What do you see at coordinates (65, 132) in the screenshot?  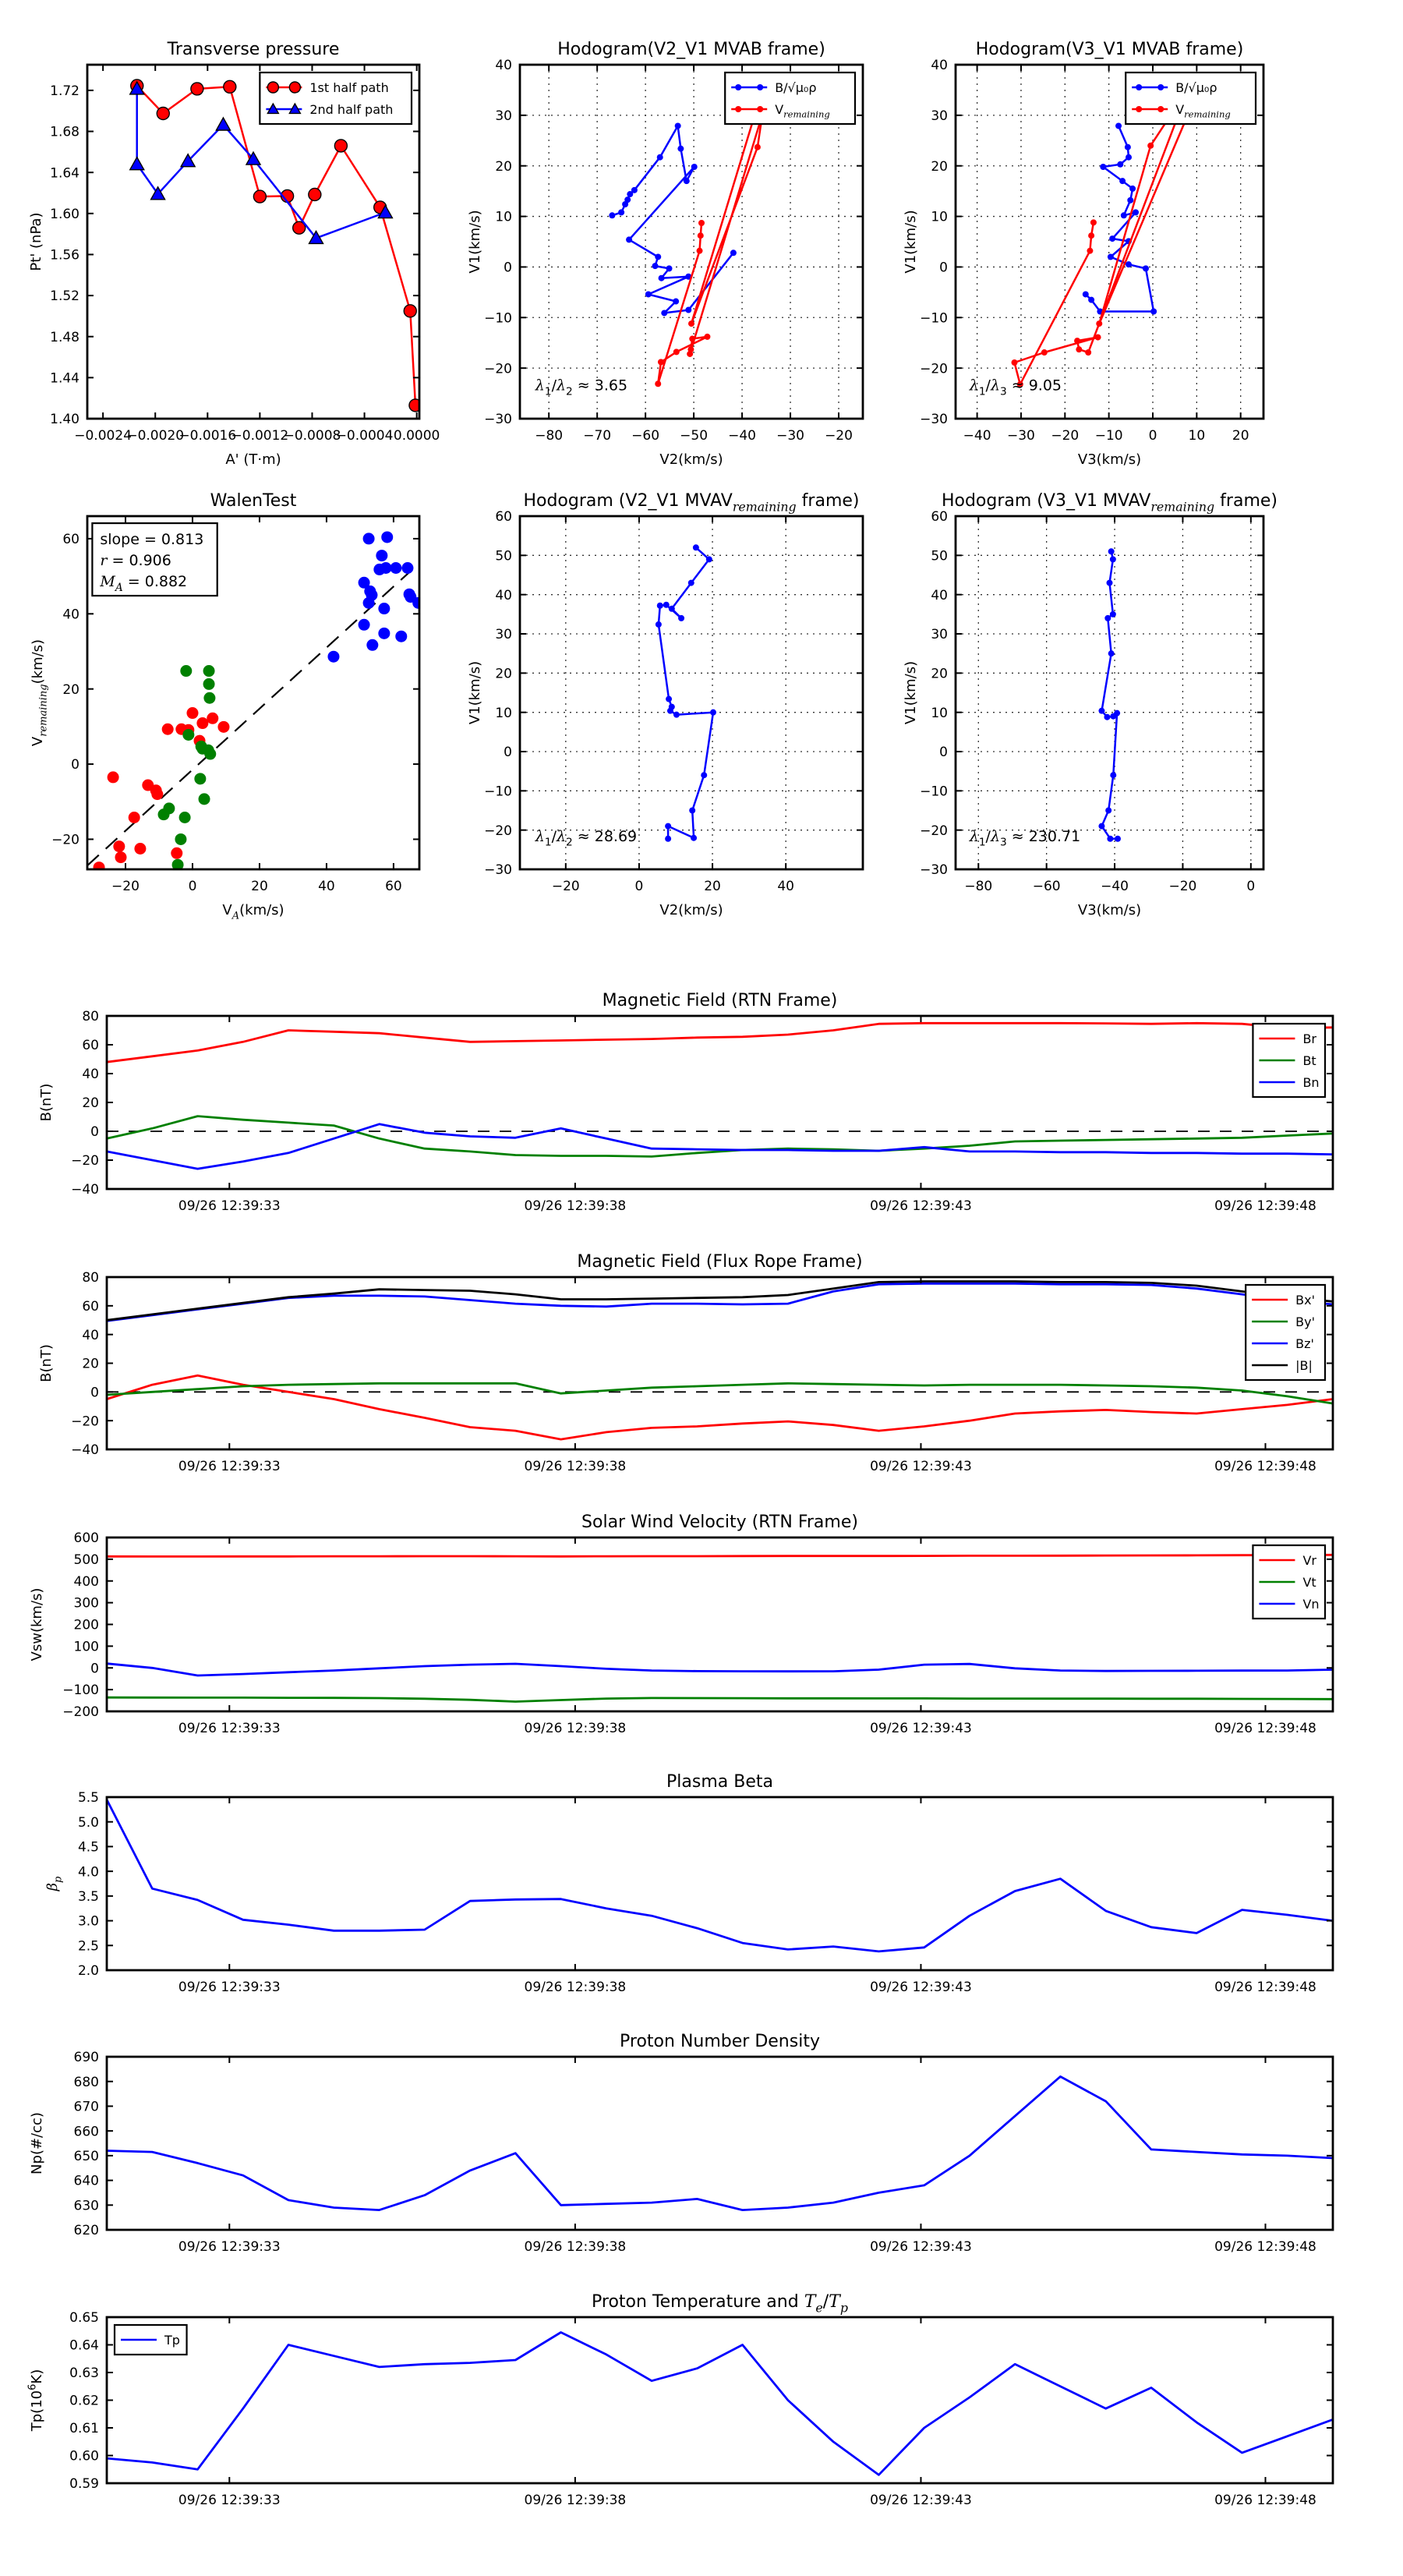 I see `svg-text: 1.68` at bounding box center [65, 132].